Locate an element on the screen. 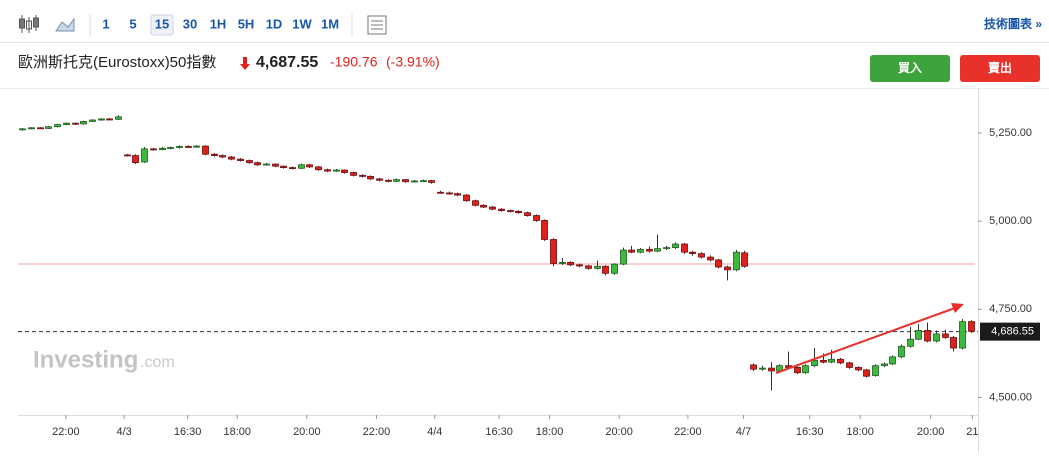 This screenshot has height=458, width=1049. price: 4,687.55 is located at coordinates (287, 62).